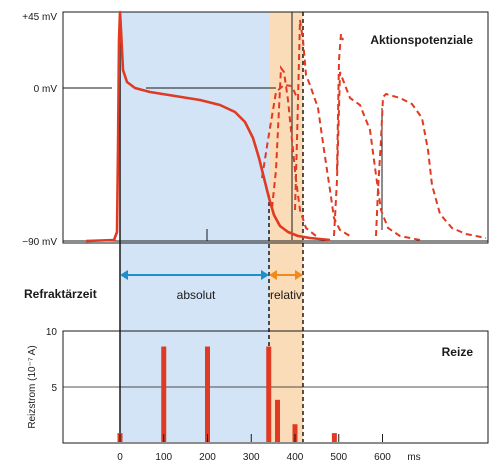  Describe the element at coordinates (458, 352) in the screenshot. I see `bottom-panel-title: Reize` at that location.